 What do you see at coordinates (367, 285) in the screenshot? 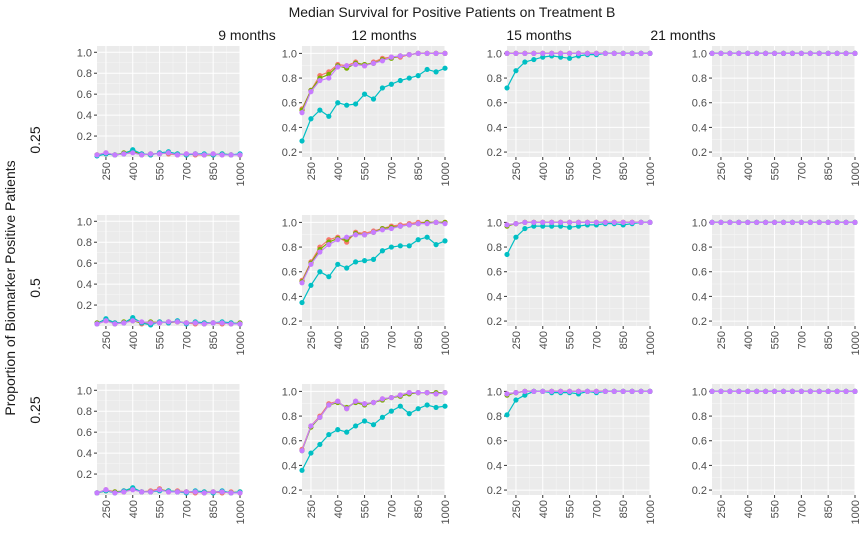
I see `panel-r2-c2: 0.2 0.4 0.6 0.8 1.0 250 400 550 700 850 1000` at bounding box center [367, 285].